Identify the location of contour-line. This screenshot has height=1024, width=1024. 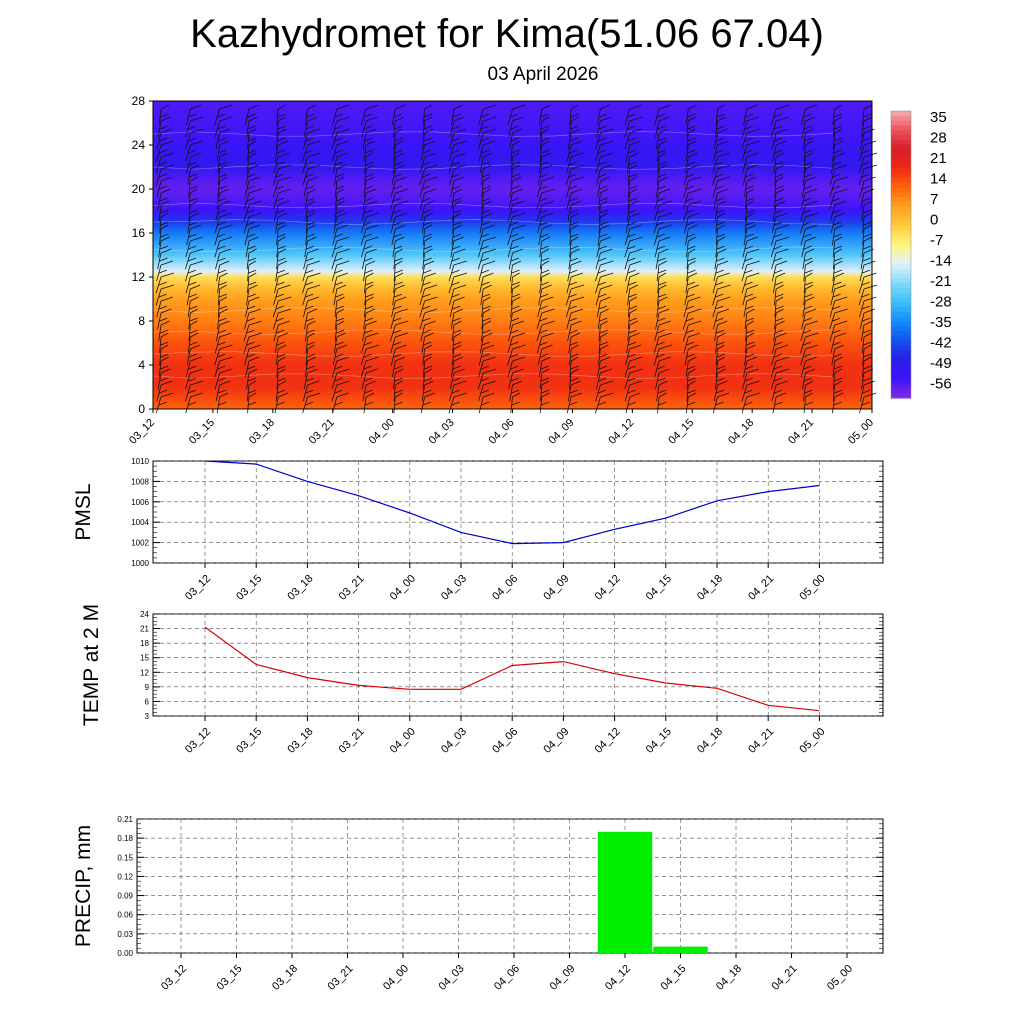
(493, 354).